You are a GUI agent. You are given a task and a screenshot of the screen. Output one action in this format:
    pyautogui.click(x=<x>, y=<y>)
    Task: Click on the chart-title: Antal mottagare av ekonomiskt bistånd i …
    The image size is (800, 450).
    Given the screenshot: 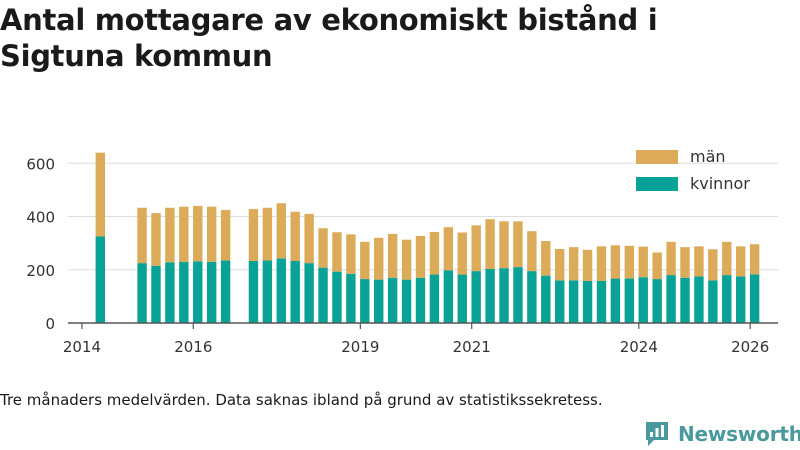 What is the action you would take?
    pyautogui.click(x=329, y=38)
    